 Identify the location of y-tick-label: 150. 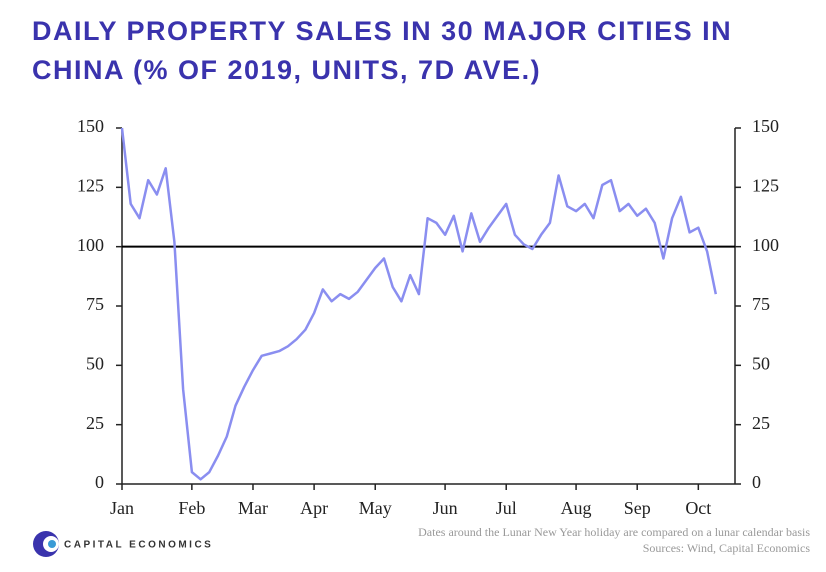
(90, 126).